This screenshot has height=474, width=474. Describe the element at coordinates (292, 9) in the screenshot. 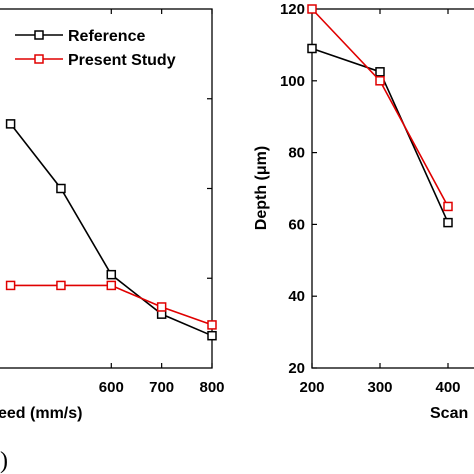

I see `right-y-tick-label: 120` at that location.